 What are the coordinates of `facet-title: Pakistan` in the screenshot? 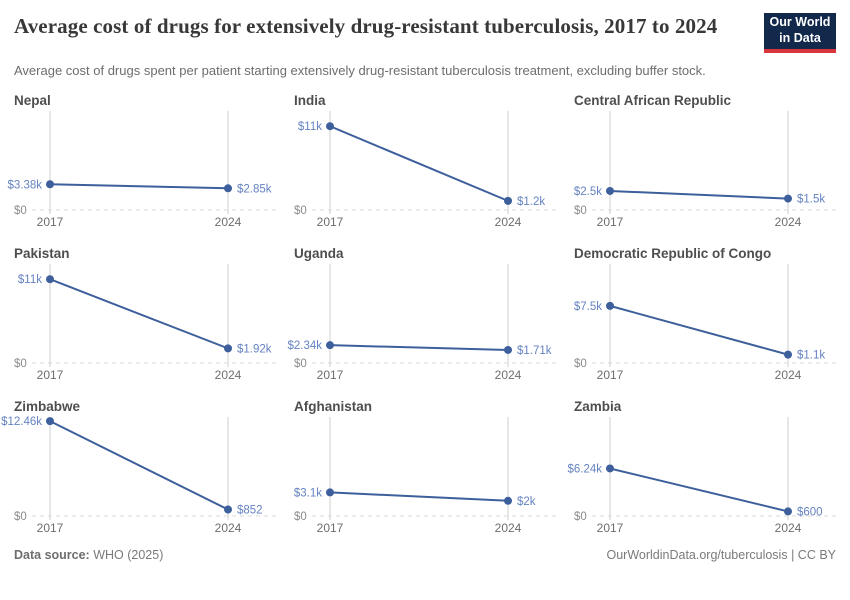 It's located at (42, 253).